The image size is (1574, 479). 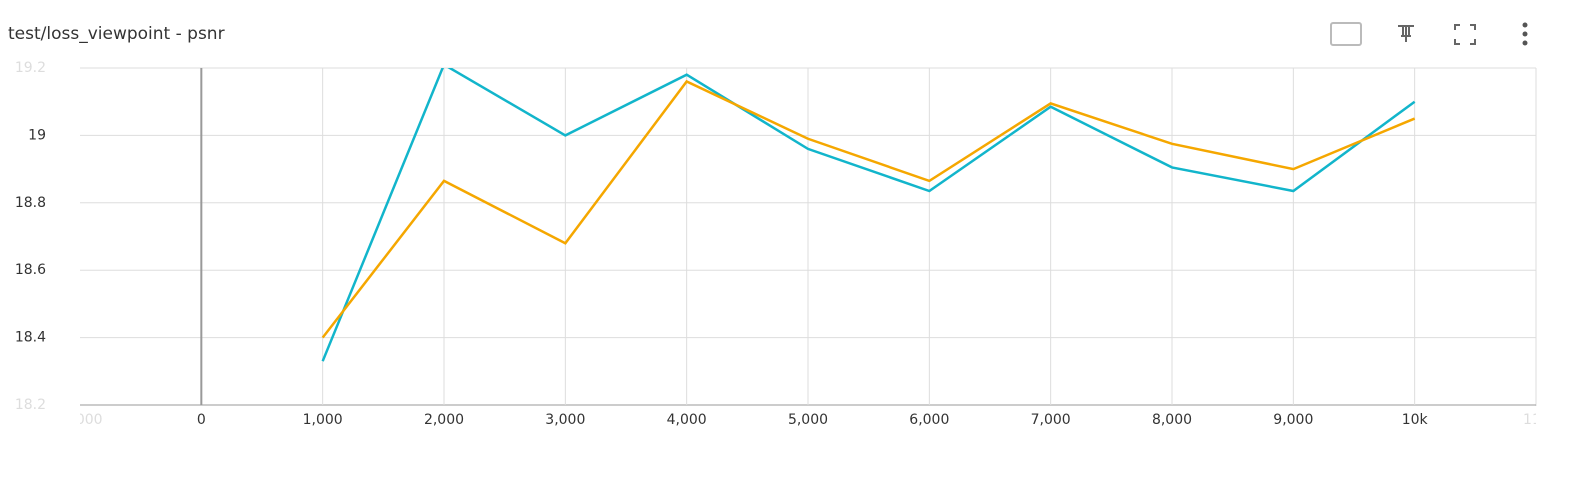 What do you see at coordinates (1415, 420) in the screenshot?
I see `x-tick-label: 10k` at bounding box center [1415, 420].